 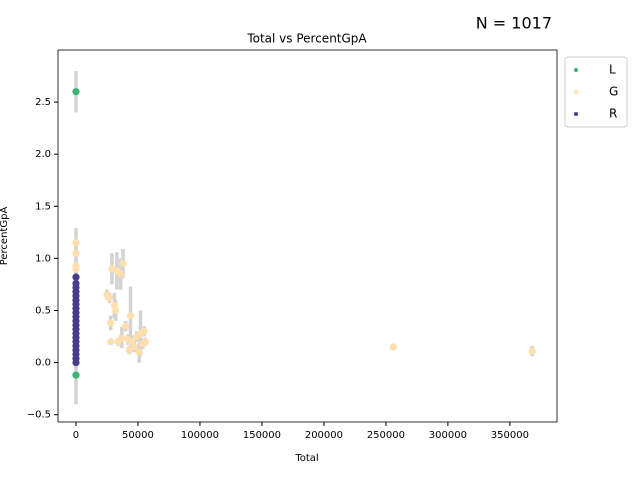 I want to click on x-tick-label: 0, so click(x=76, y=435).